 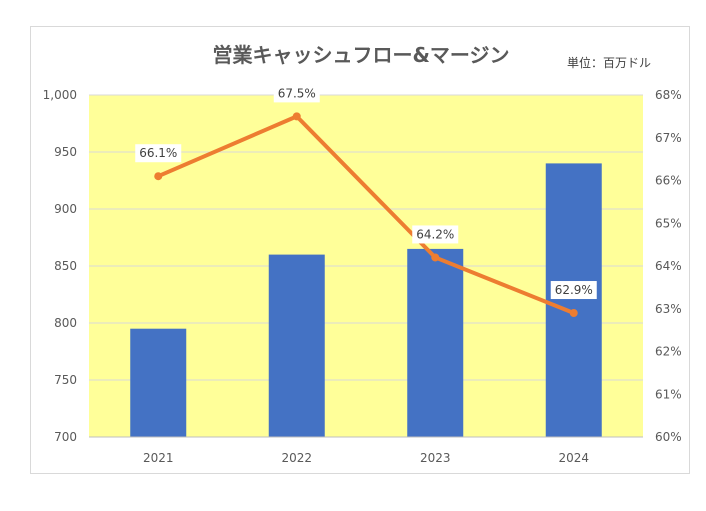 What do you see at coordinates (668, 266) in the screenshot?
I see `y-right-tick-label: 64%` at bounding box center [668, 266].